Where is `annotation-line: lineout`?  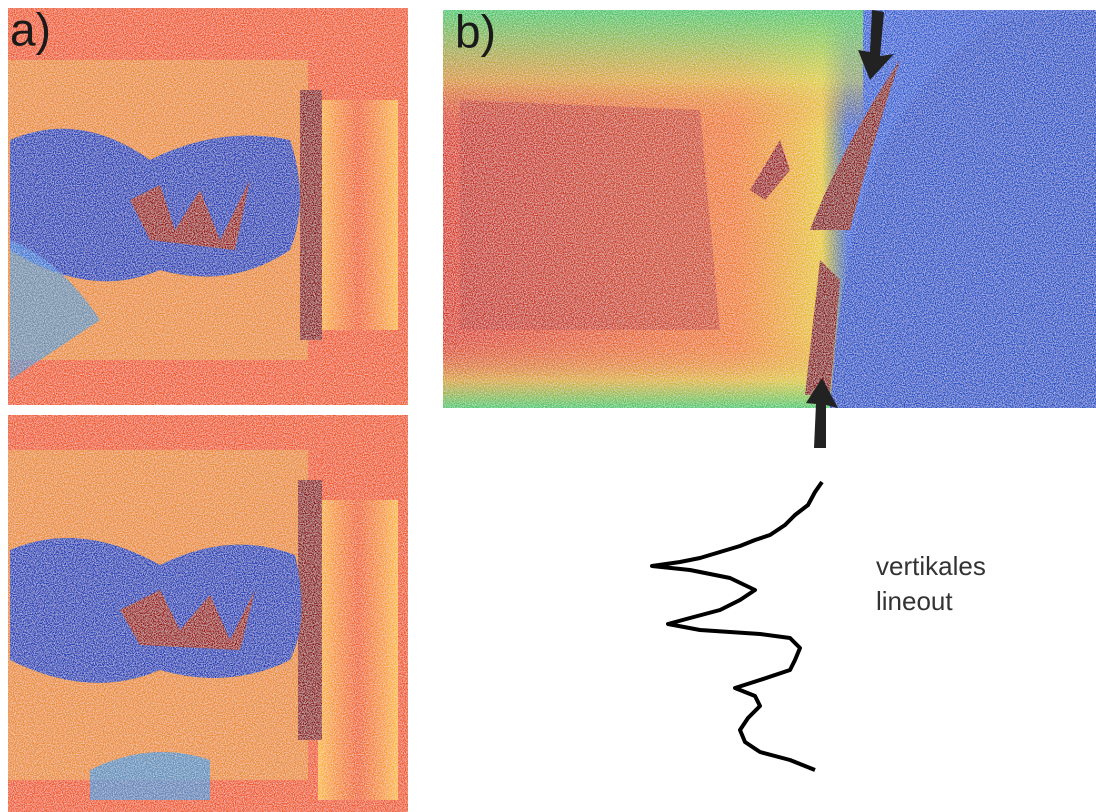 annotation-line: lineout is located at coordinates (914, 601).